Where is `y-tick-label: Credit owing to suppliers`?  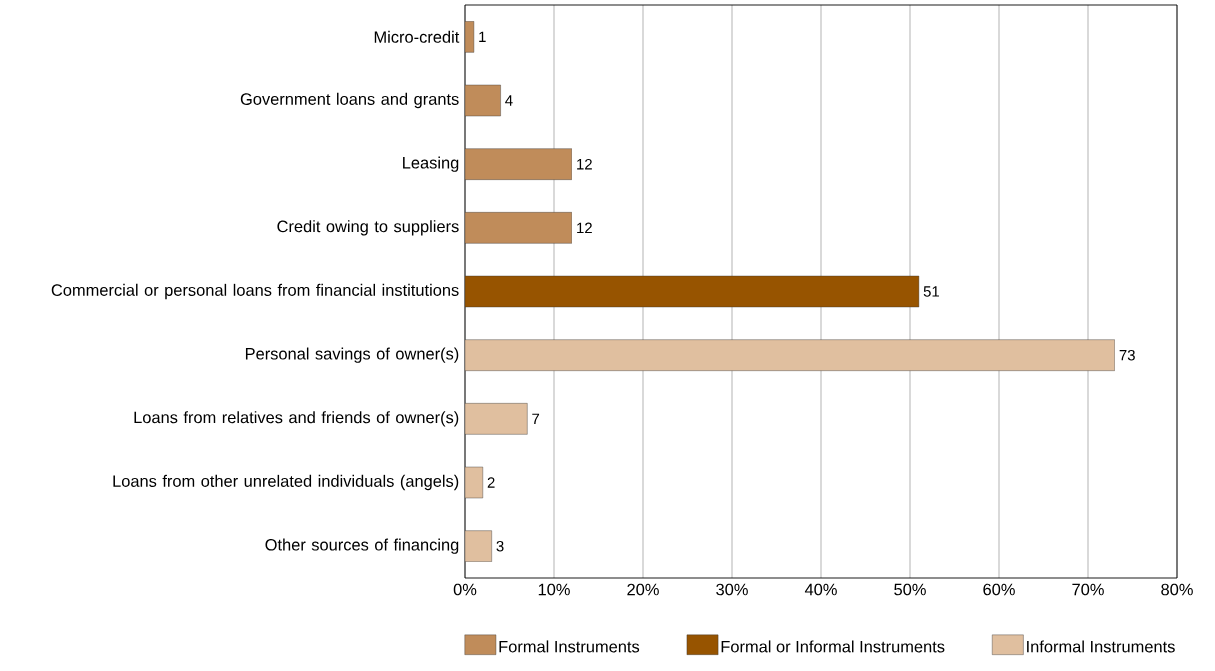
y-tick-label: Credit owing to suppliers is located at coordinates (368, 228).